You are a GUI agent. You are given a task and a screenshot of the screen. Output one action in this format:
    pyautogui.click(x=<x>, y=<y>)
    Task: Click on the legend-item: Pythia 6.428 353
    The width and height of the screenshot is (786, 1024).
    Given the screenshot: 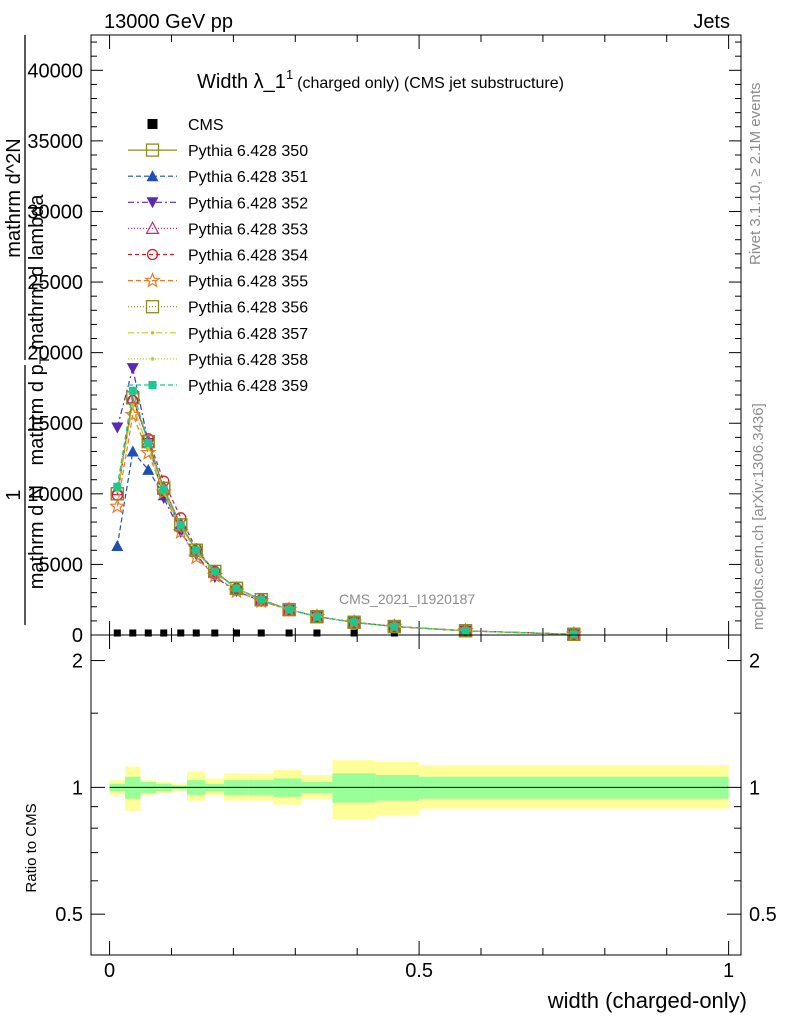 What is the action you would take?
    pyautogui.click(x=218, y=229)
    